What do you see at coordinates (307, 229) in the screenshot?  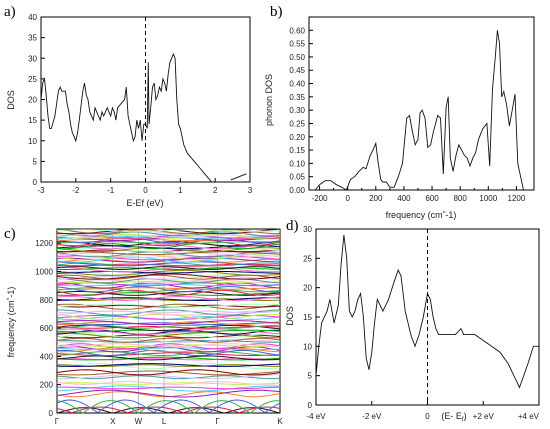 I see `chart-d-ytick-label: 30` at bounding box center [307, 229].